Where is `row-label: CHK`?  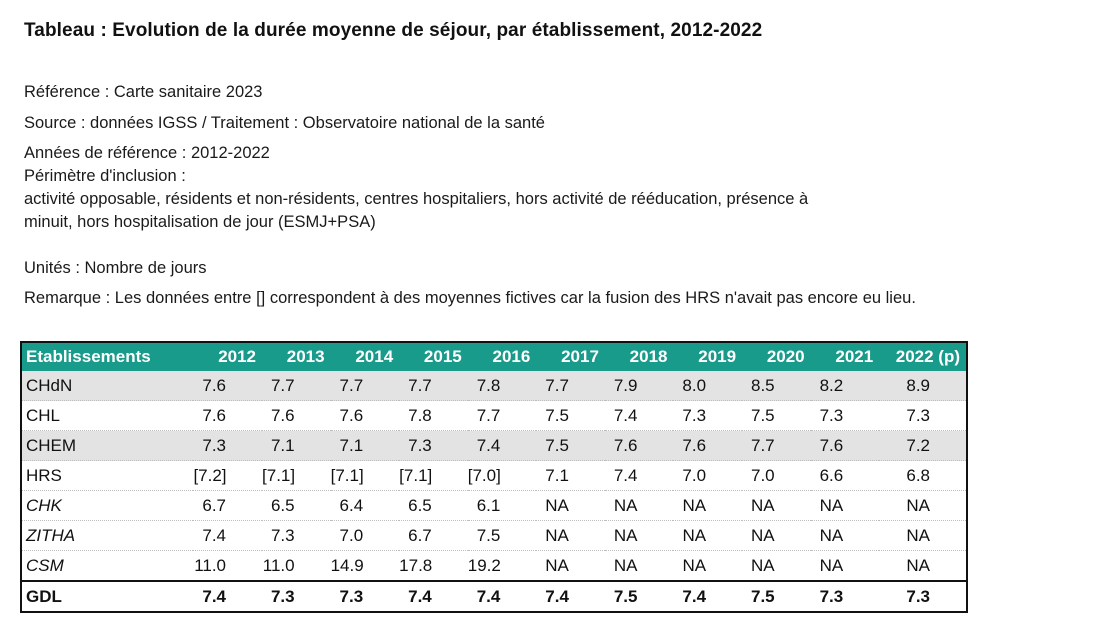
row-label: CHK is located at coordinates (108, 505).